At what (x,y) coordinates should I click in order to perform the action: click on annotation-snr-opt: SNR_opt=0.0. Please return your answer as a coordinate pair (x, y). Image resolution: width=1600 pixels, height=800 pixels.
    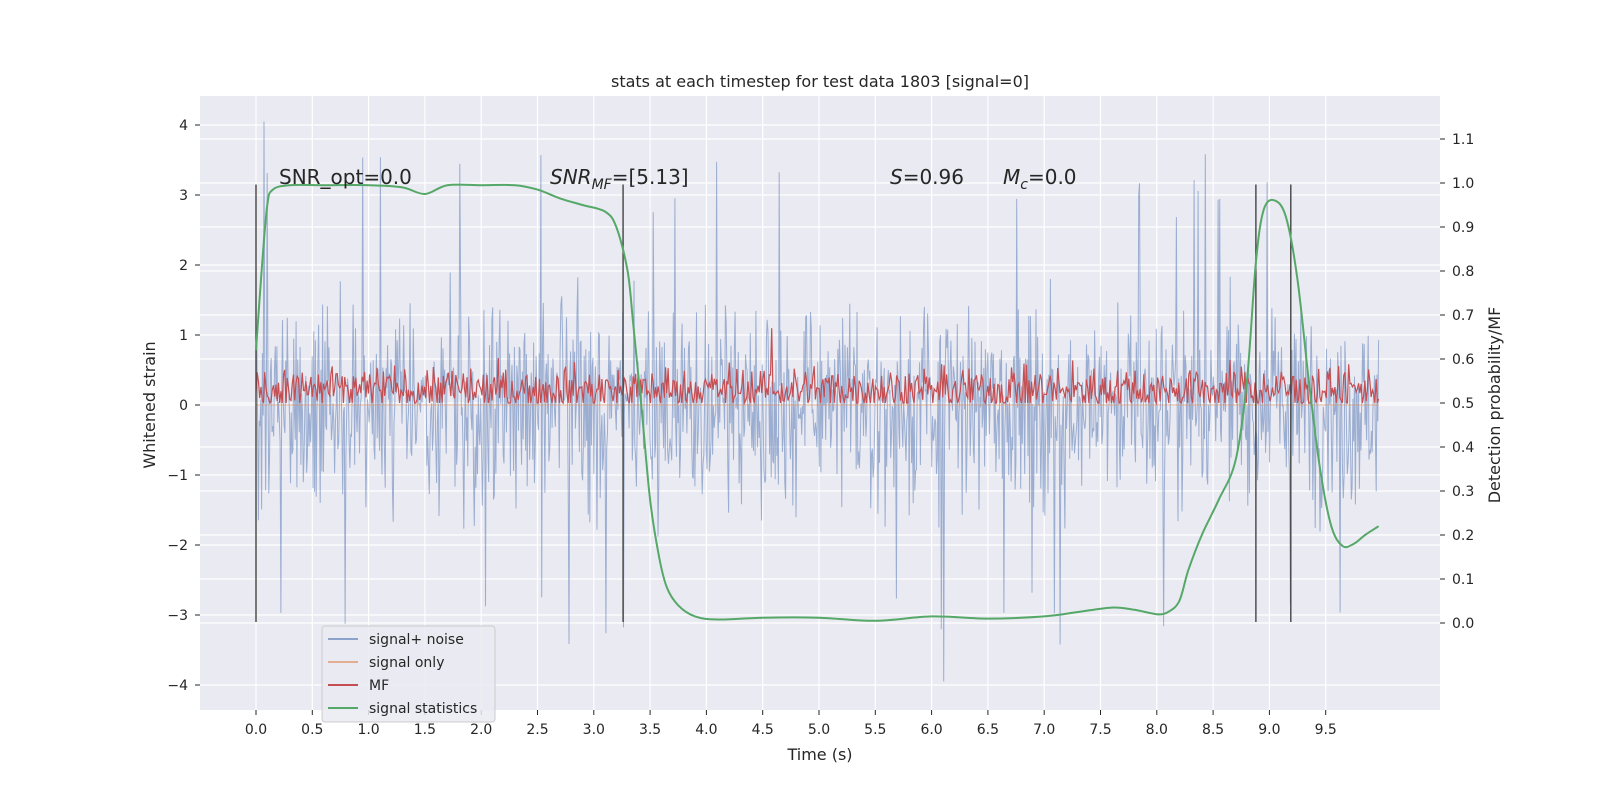
    Looking at the image, I should click on (345, 177).